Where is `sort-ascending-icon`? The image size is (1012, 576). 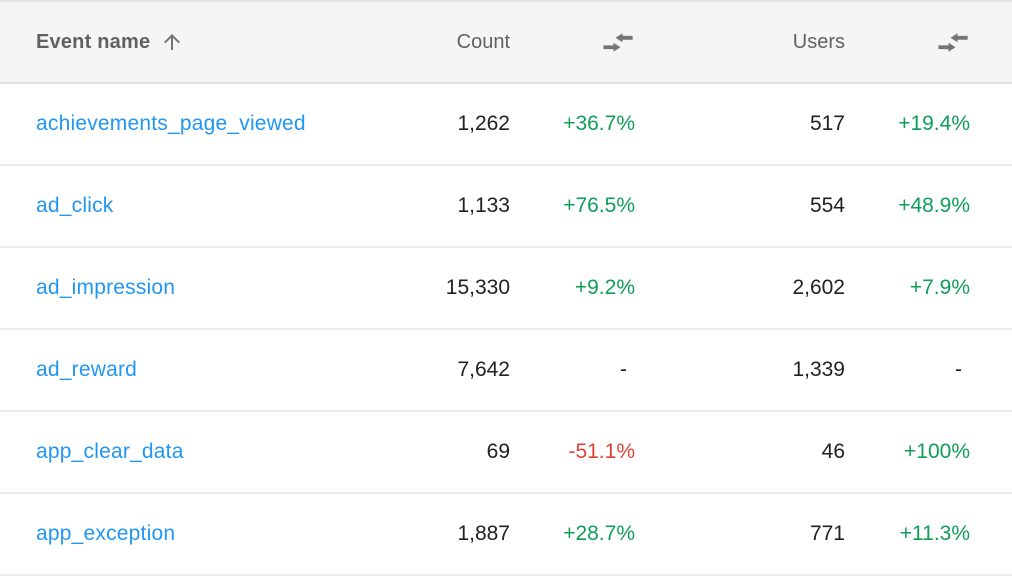
sort-ascending-icon is located at coordinates (172, 42).